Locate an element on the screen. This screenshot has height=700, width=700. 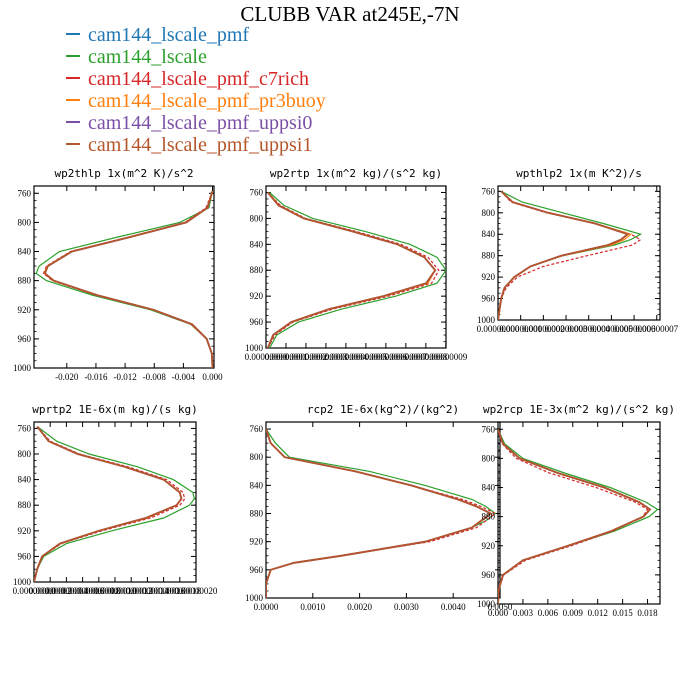
x-tick-label: 0.006 is located at coordinates (548, 613).